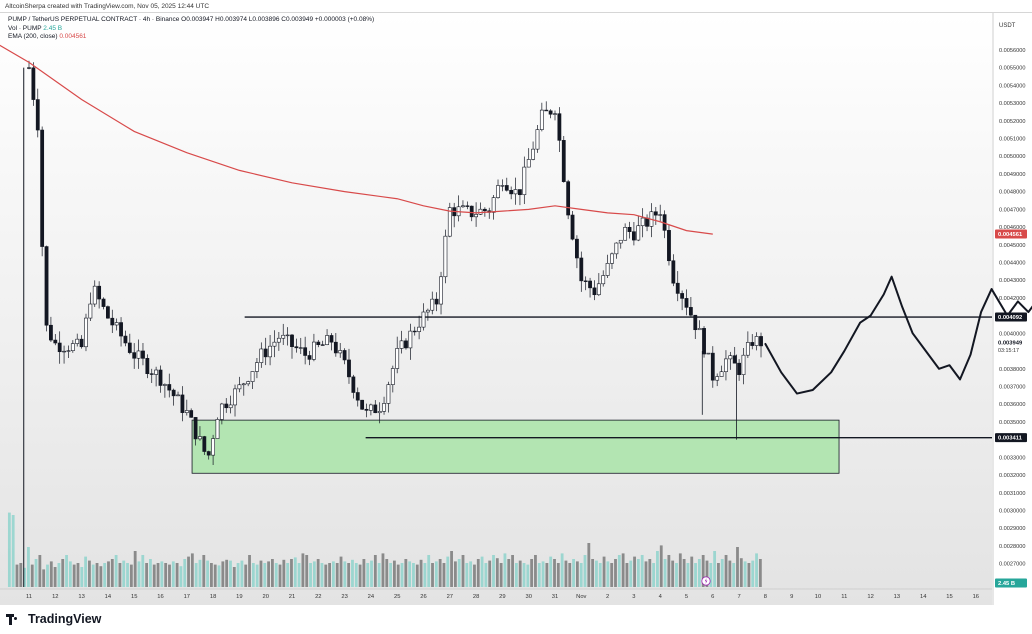  What do you see at coordinates (791, 597) in the screenshot?
I see `x-tick-label: 9` at bounding box center [791, 597].